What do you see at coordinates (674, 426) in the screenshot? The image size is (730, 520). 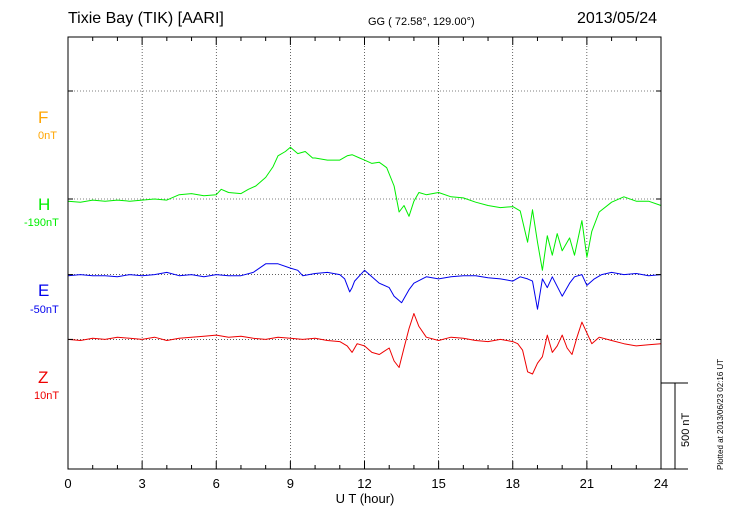 I see `scale-bar` at bounding box center [674, 426].